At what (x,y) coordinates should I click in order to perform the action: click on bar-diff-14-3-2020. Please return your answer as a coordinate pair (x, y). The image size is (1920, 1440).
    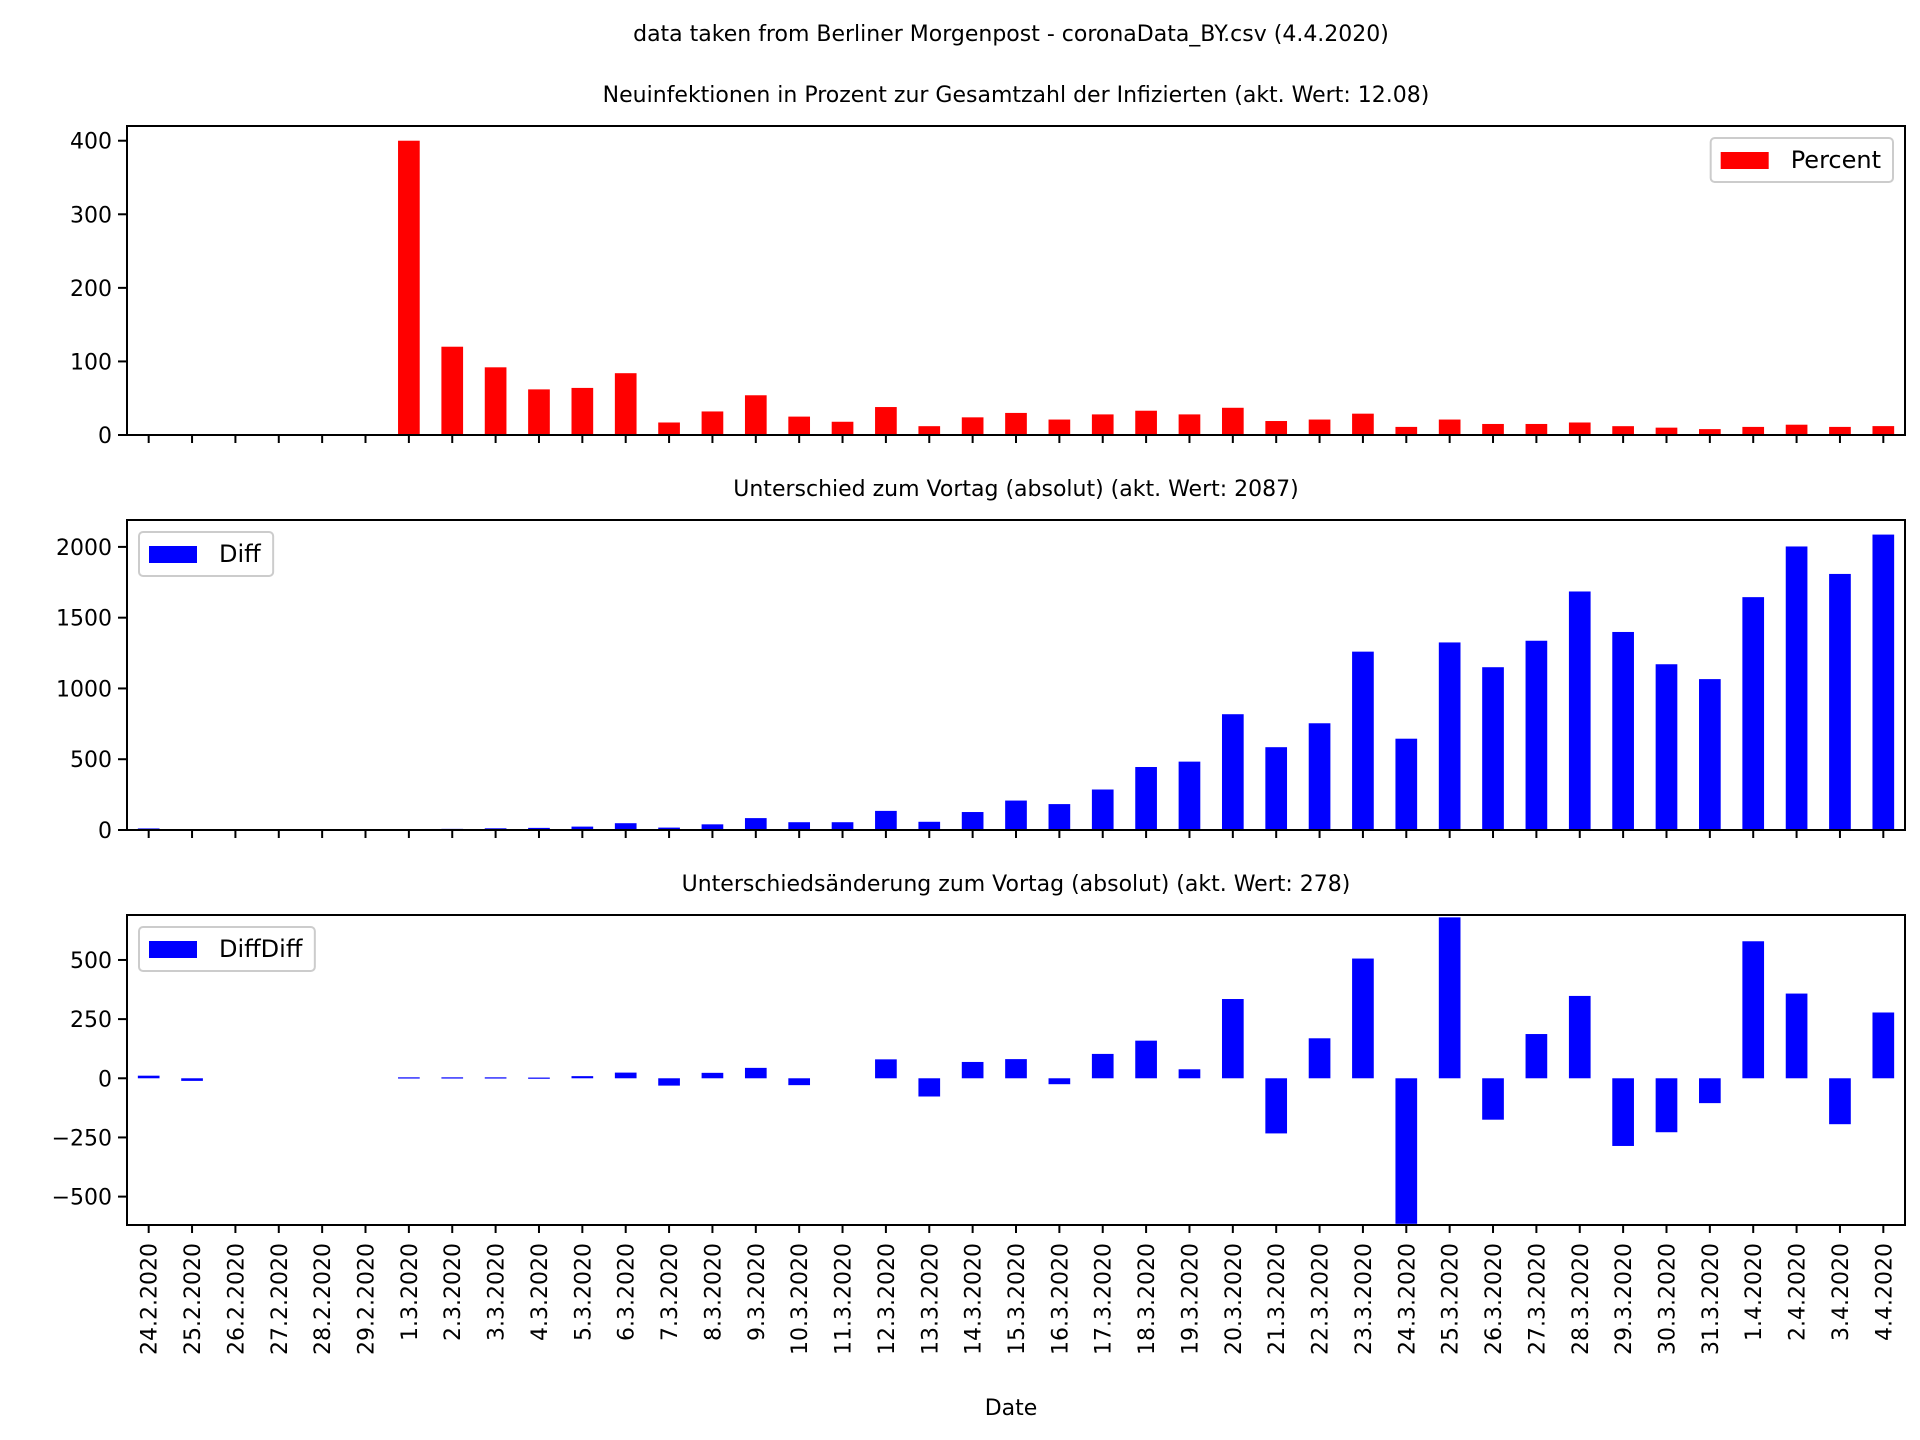
    Looking at the image, I should click on (972, 821).